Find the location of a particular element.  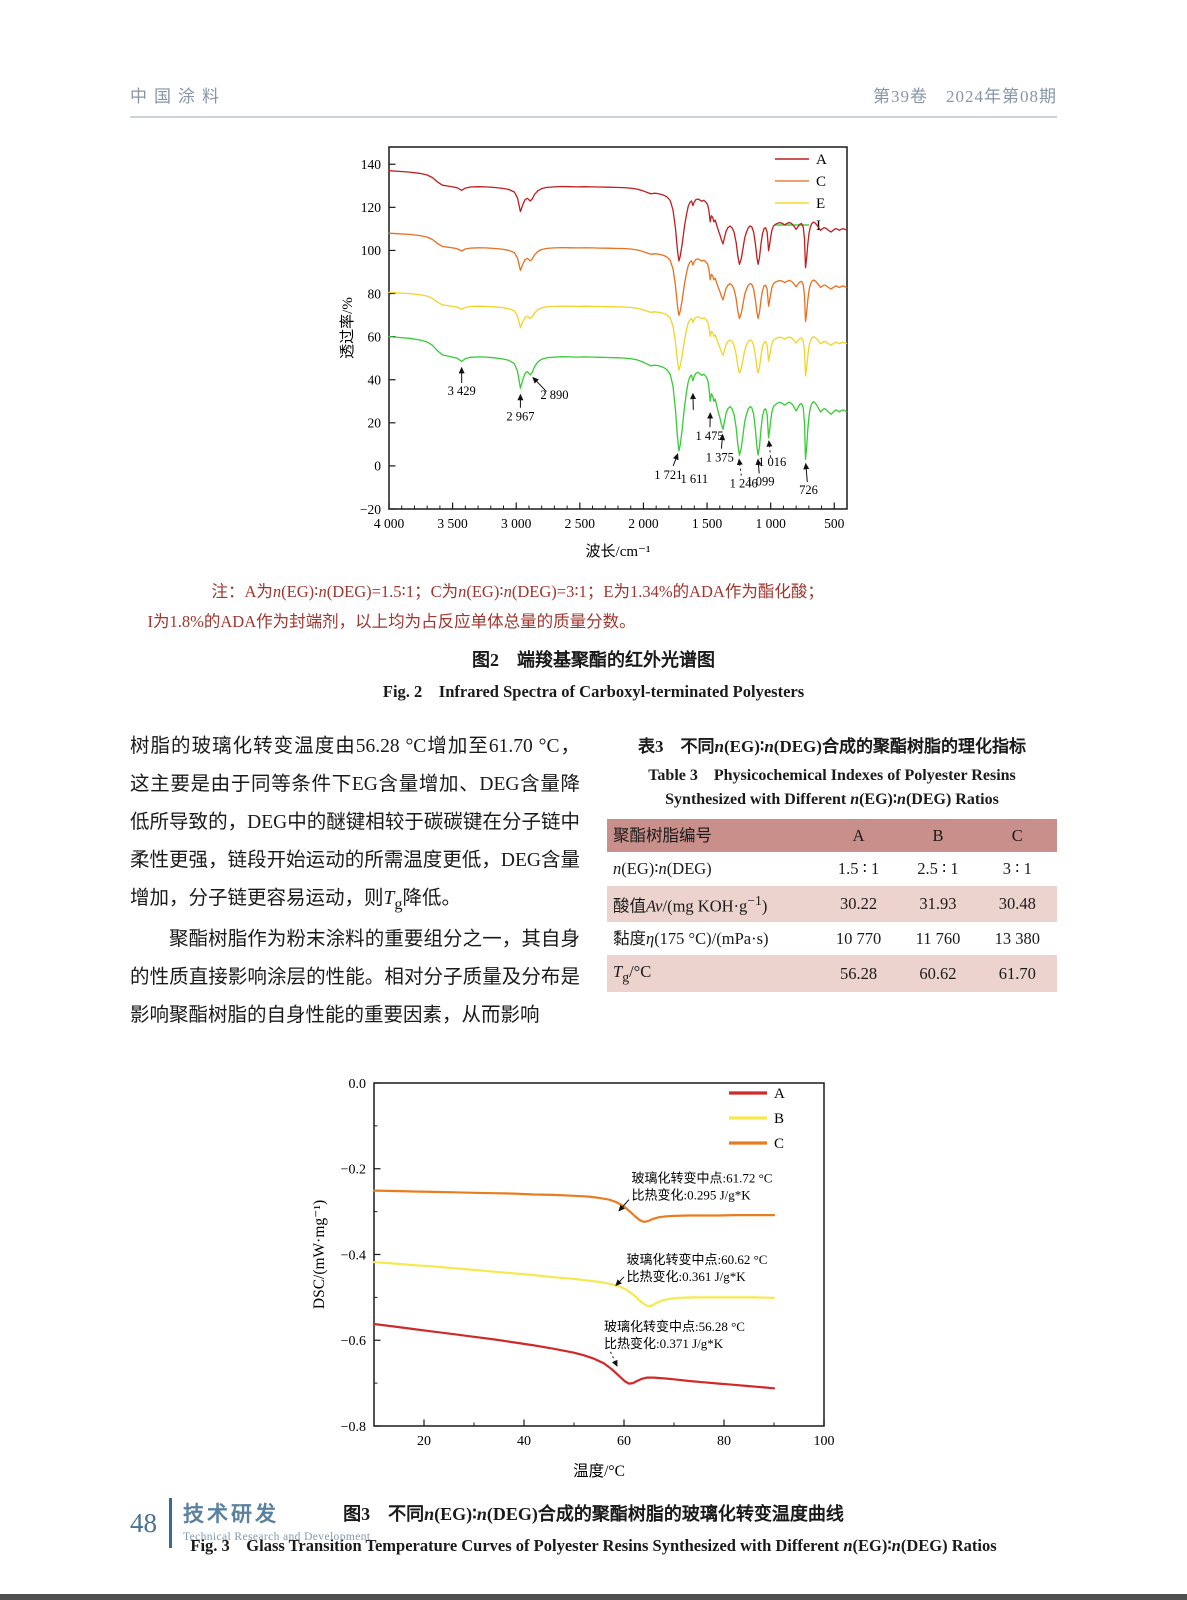

svg-text: 1 000 is located at coordinates (770, 523).